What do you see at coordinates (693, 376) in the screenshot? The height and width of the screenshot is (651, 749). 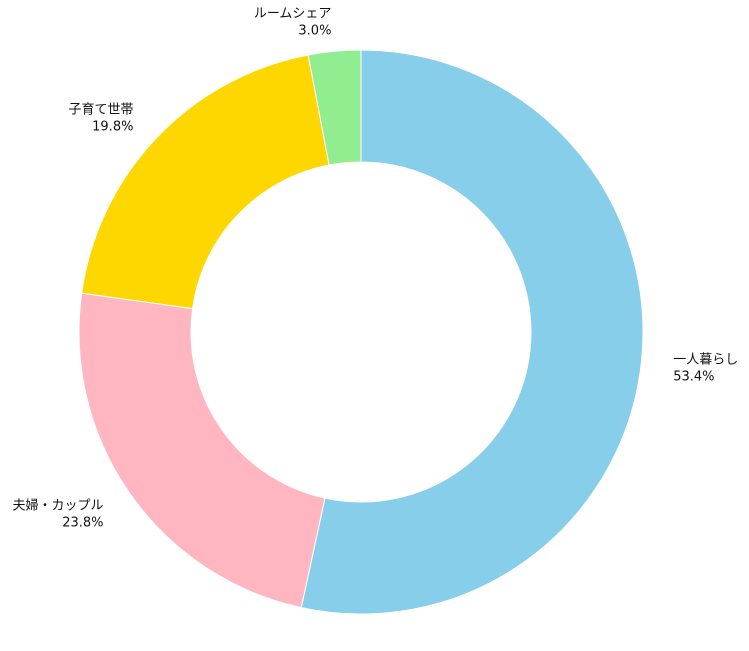 I see `slice-percent-label-0: 53.4%` at bounding box center [693, 376].